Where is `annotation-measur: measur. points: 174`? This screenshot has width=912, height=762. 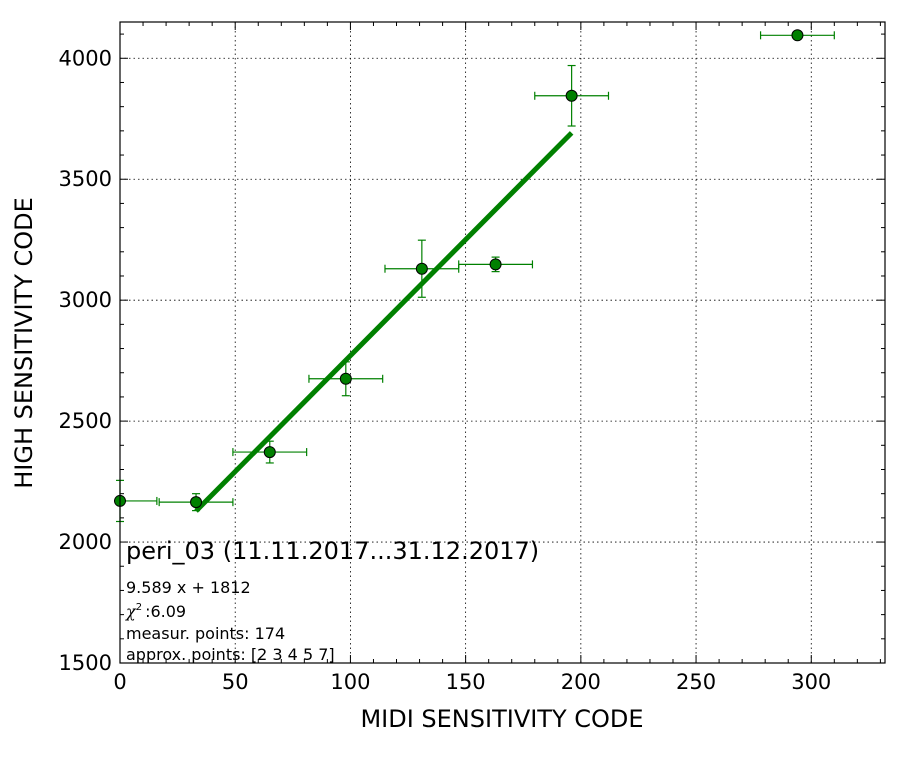
annotation-measur: measur. points: 174 is located at coordinates (205, 633).